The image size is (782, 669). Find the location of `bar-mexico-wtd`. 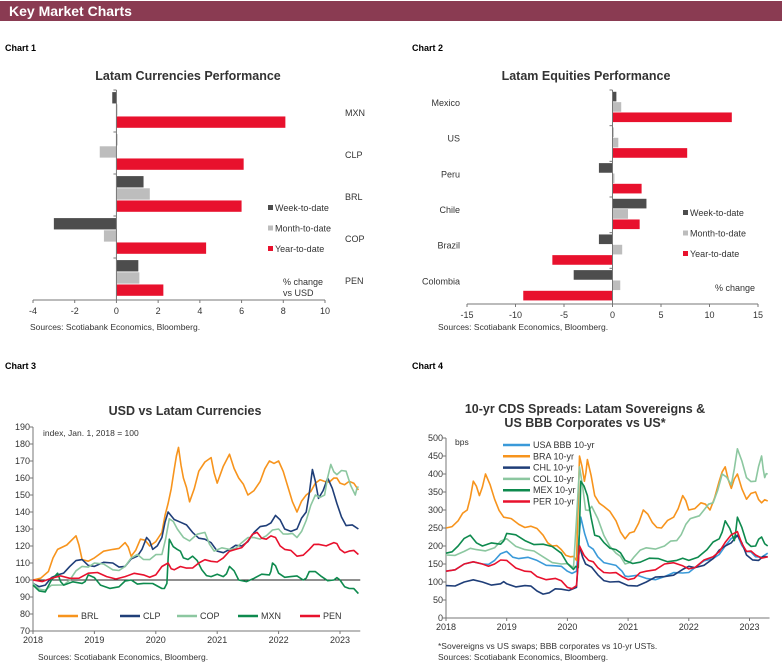

bar-mexico-wtd is located at coordinates (614, 96).